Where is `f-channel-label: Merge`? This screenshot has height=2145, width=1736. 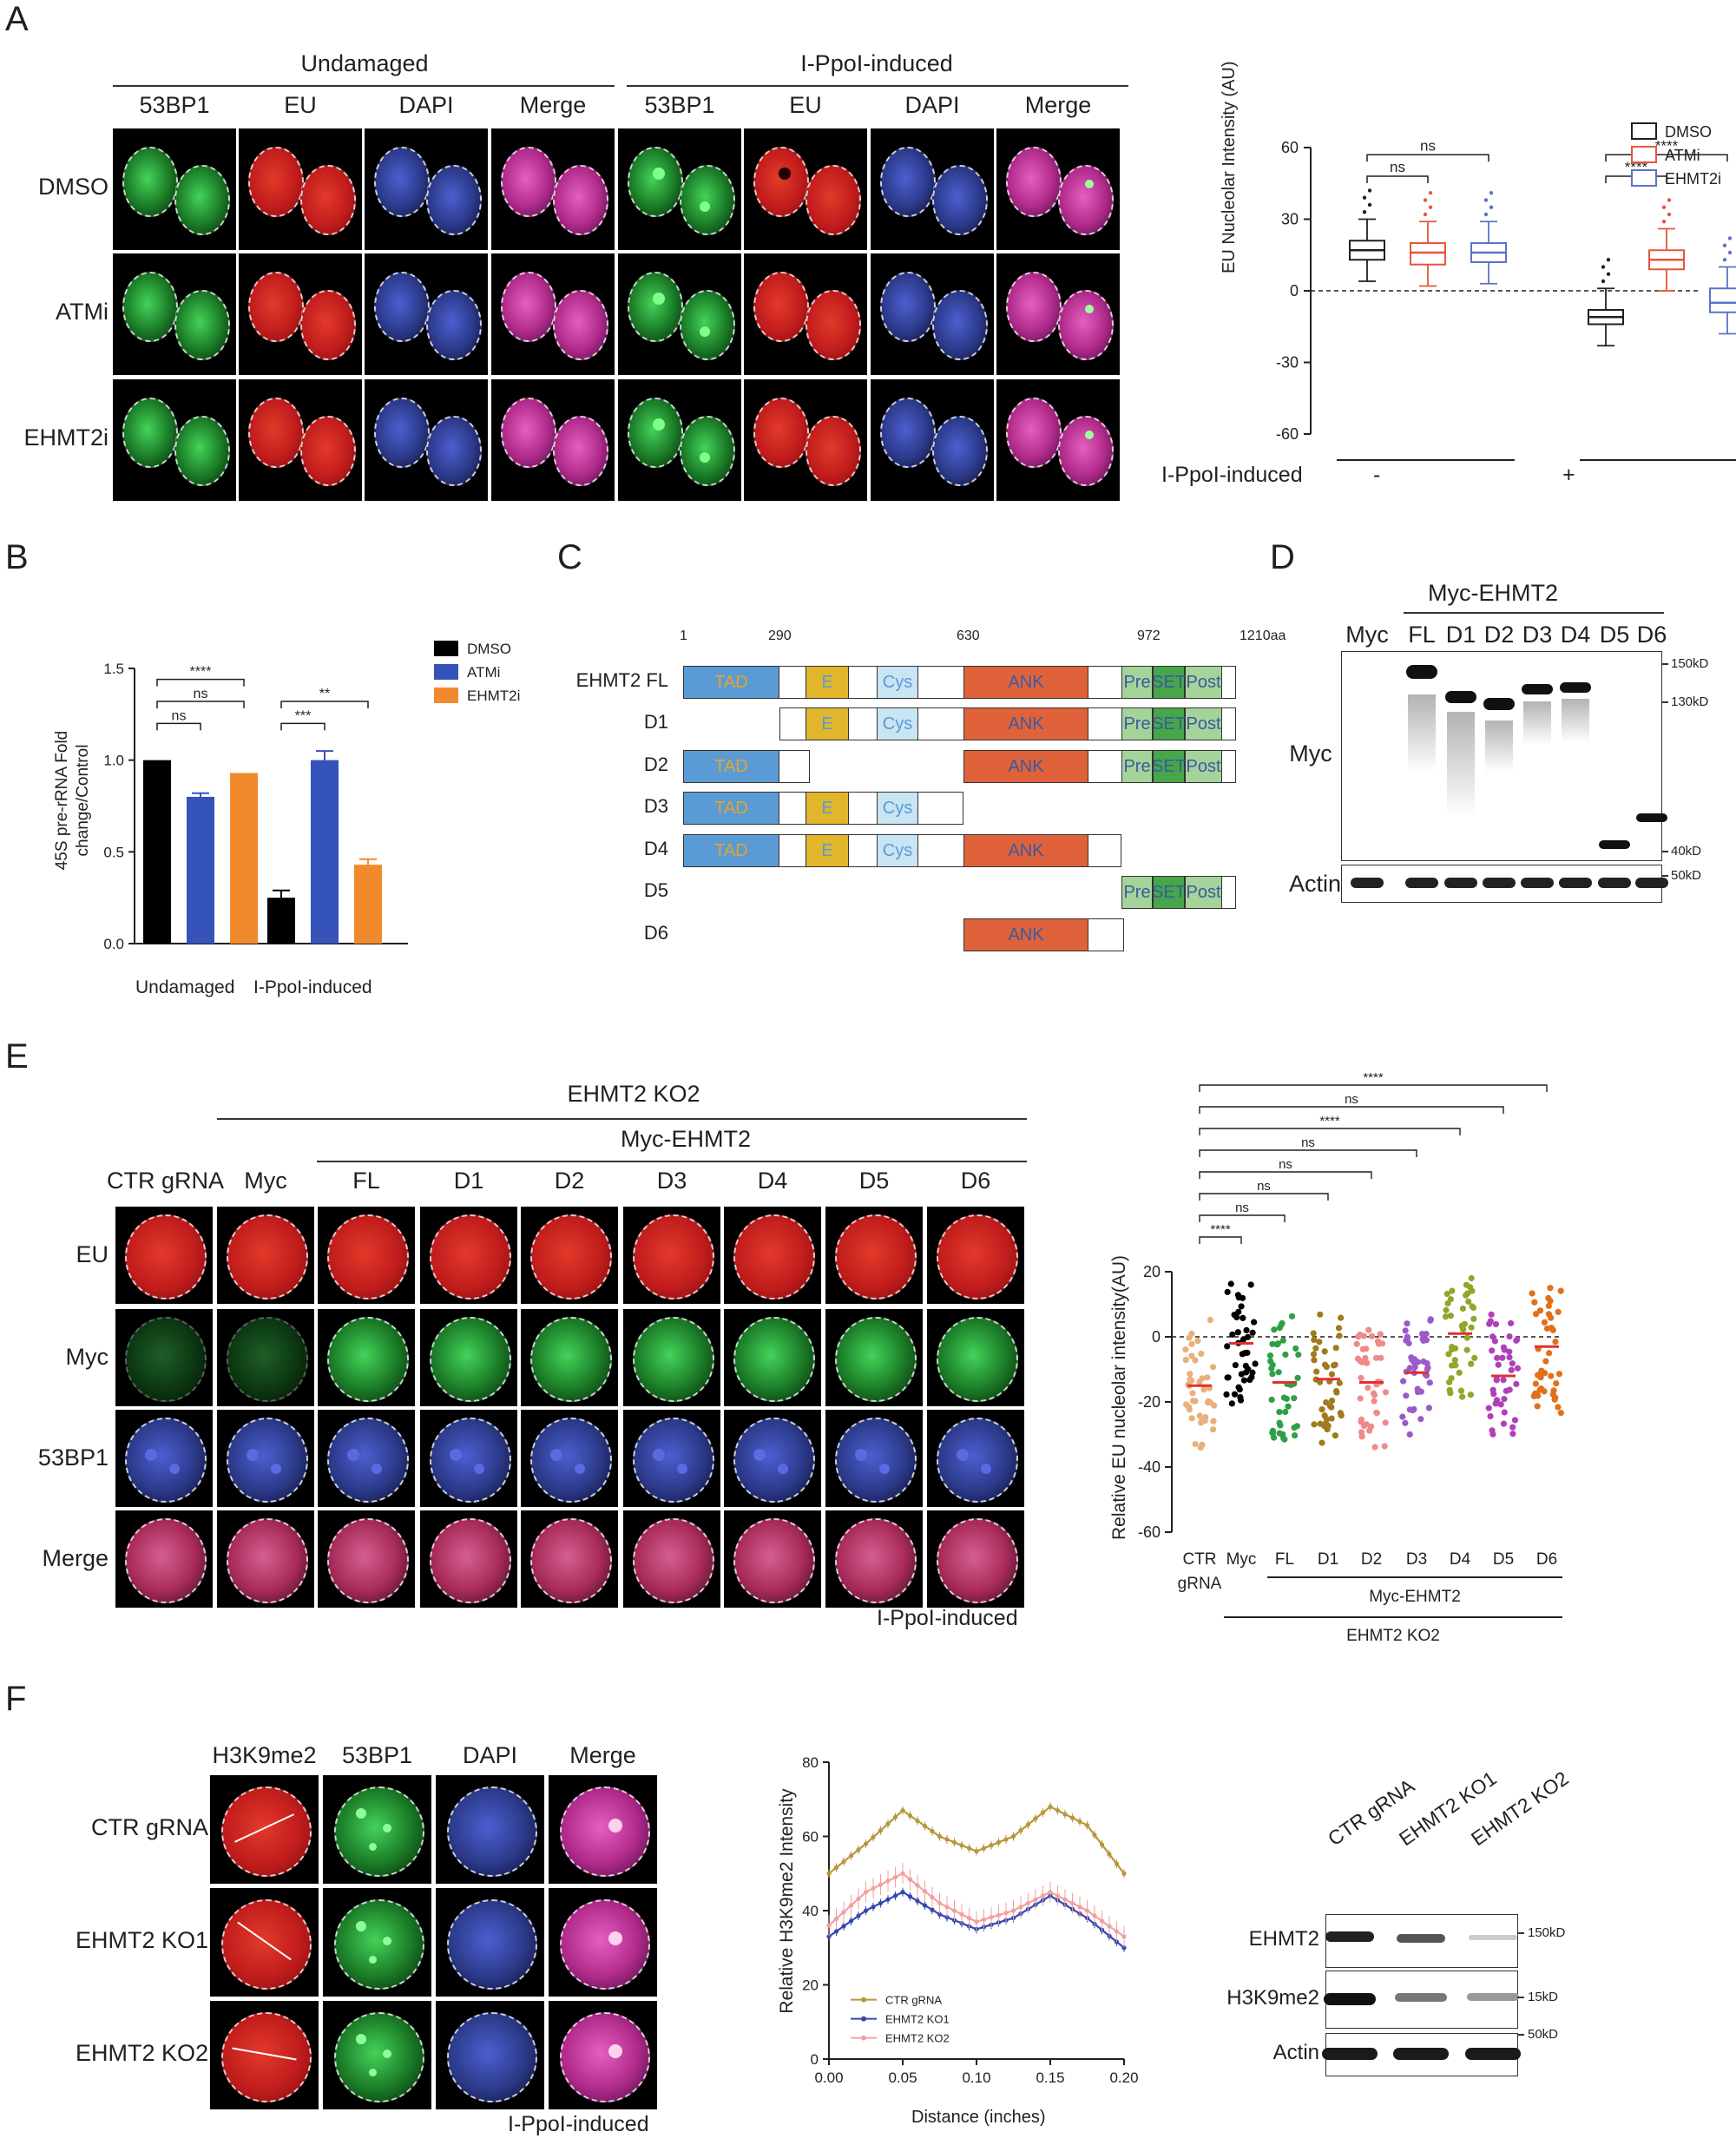
f-channel-label: Merge is located at coordinates (602, 1755).